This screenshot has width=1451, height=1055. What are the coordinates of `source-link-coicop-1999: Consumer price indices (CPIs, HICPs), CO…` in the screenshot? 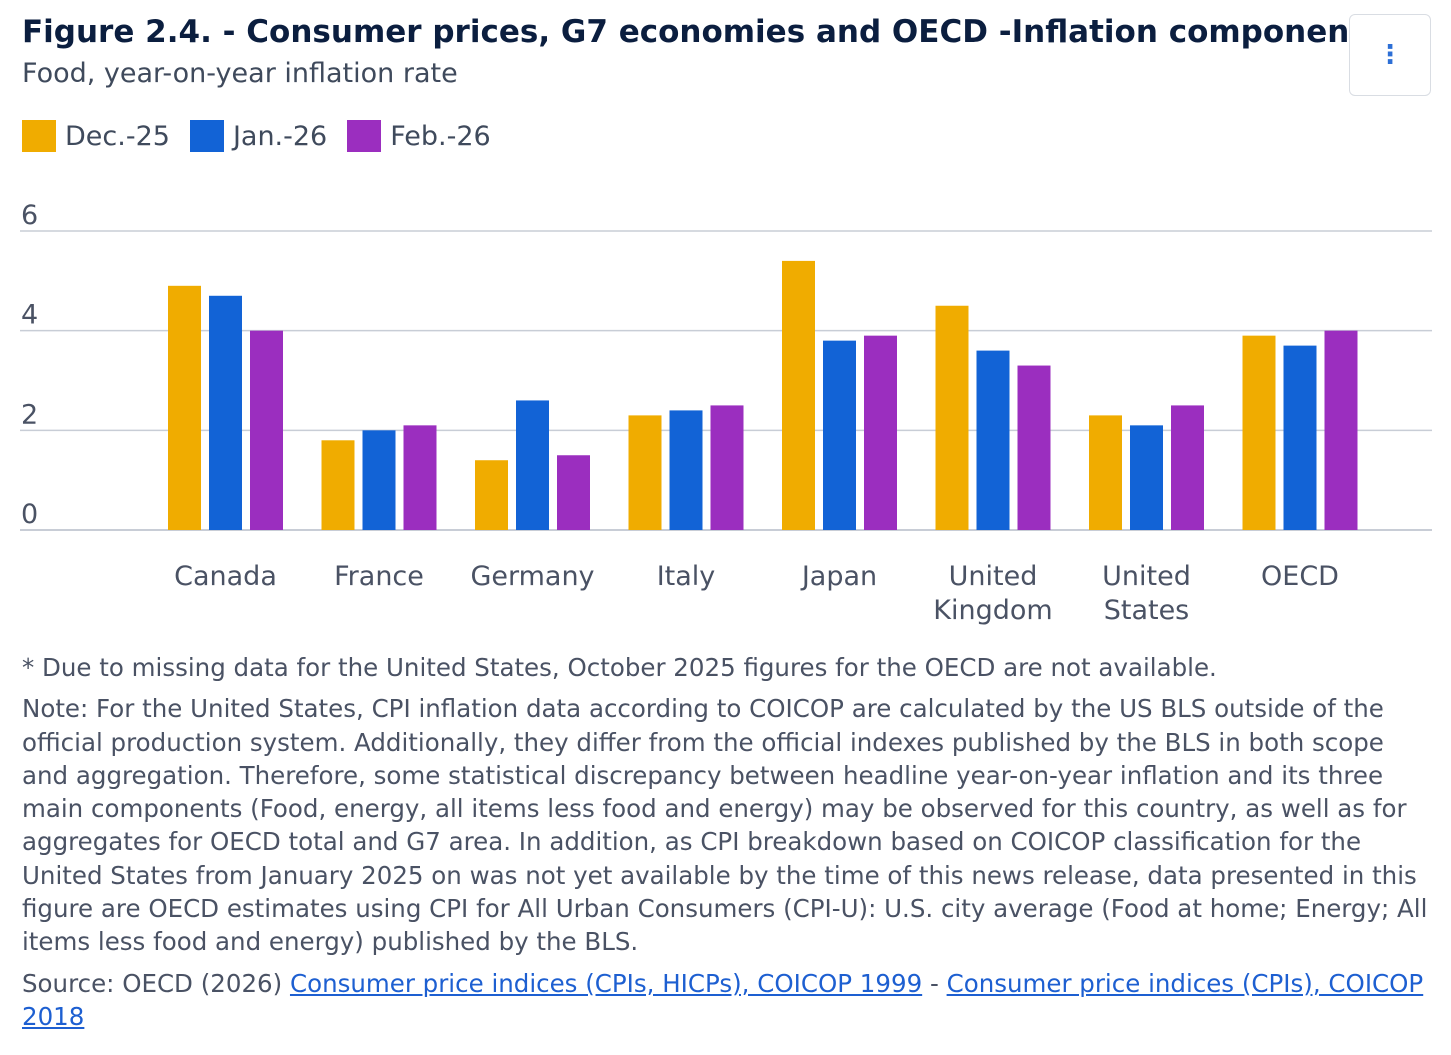 It's located at (606, 983).